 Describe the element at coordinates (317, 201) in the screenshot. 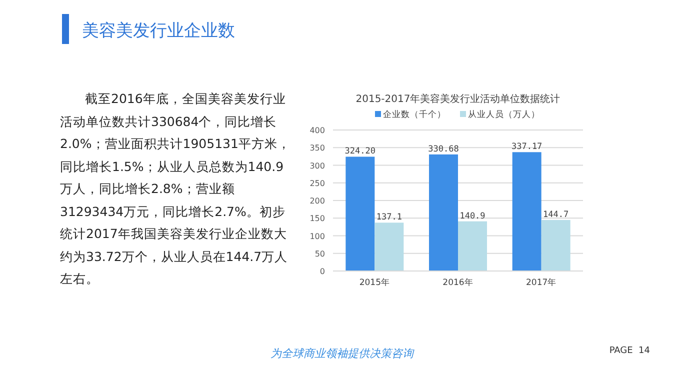

I see `y-tick-label: 200` at that location.